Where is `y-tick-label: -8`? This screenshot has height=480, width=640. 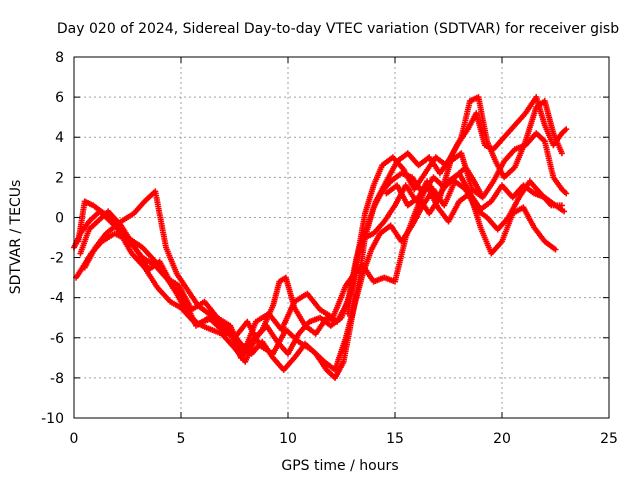 y-tick-label: -8 is located at coordinates (57, 379).